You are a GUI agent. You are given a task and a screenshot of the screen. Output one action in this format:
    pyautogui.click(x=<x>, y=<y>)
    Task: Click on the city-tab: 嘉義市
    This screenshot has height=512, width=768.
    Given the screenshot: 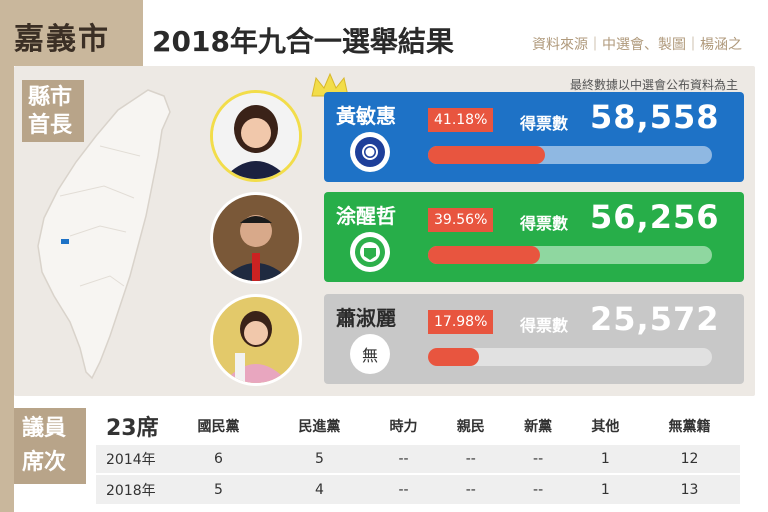 What is the action you would take?
    pyautogui.click(x=71, y=33)
    